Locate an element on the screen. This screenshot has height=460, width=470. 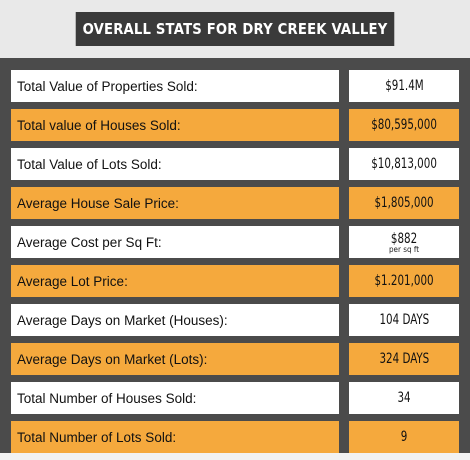
stat-row-avg-lot-price: Average Lot Price: $1.201,000 is located at coordinates (235, 281).